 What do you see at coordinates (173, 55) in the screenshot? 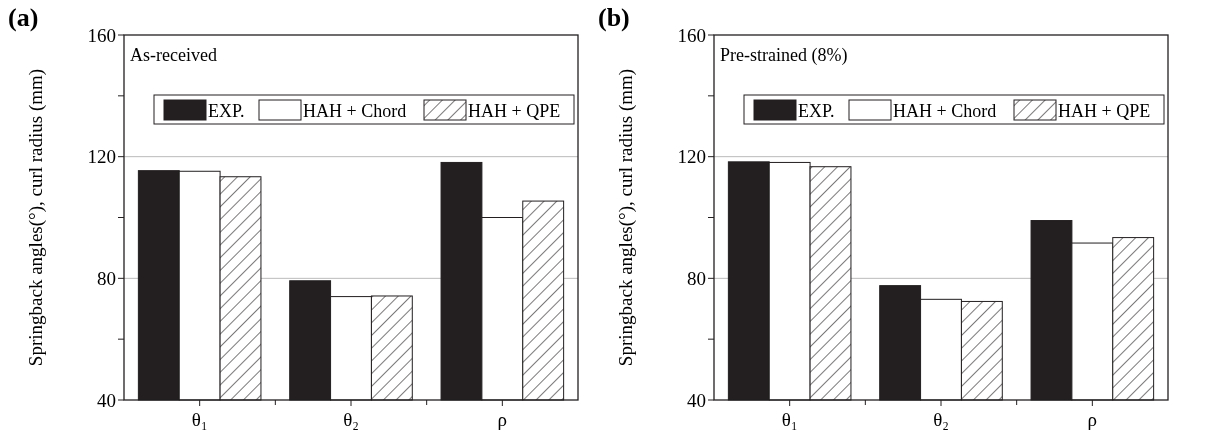
I see `text: As-received` at bounding box center [173, 55].